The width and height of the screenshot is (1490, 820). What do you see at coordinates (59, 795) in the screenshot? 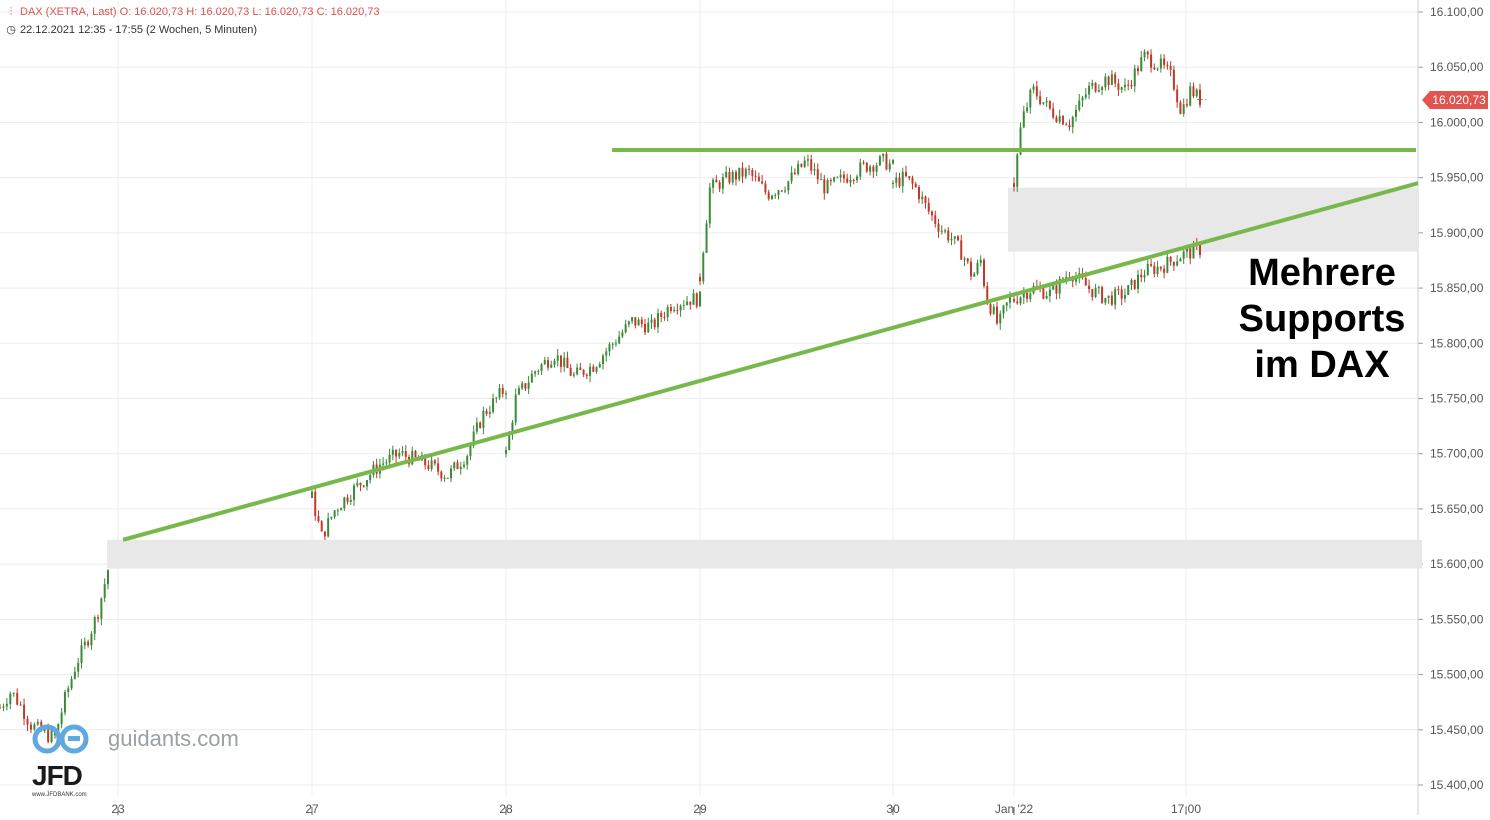
I see `jfd-logo-url: www.JFDBANK.com` at bounding box center [59, 795].